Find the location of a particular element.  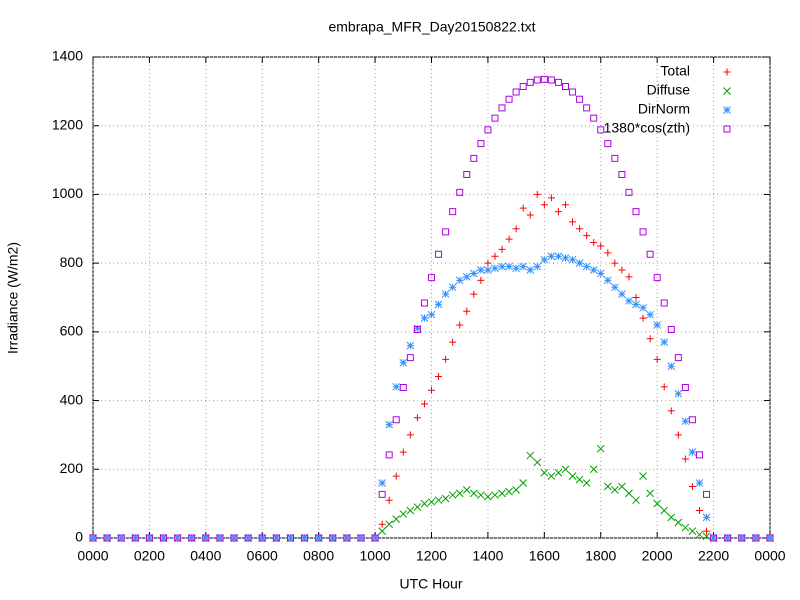

y-tick-label: 400 is located at coordinates (72, 399).